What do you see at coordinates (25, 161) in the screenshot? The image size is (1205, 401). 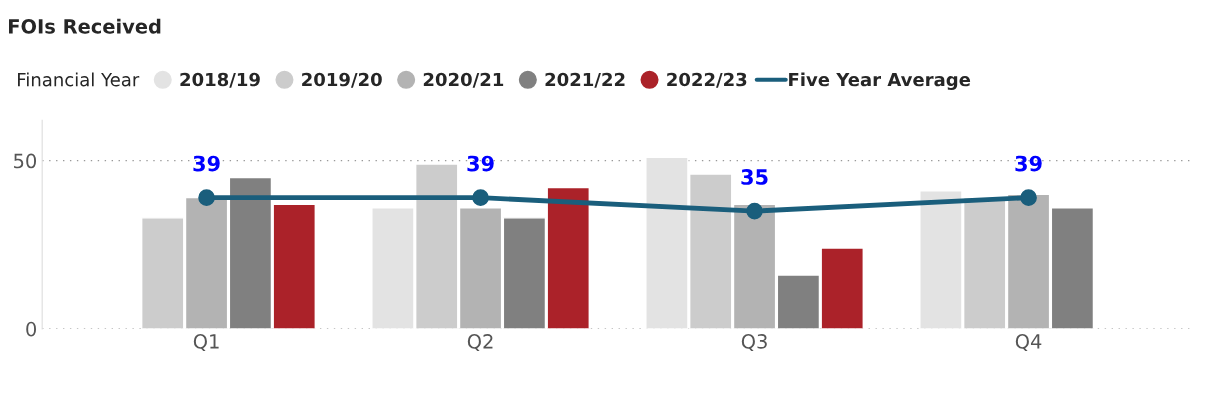 I see `y-tick-label: 50` at bounding box center [25, 161].